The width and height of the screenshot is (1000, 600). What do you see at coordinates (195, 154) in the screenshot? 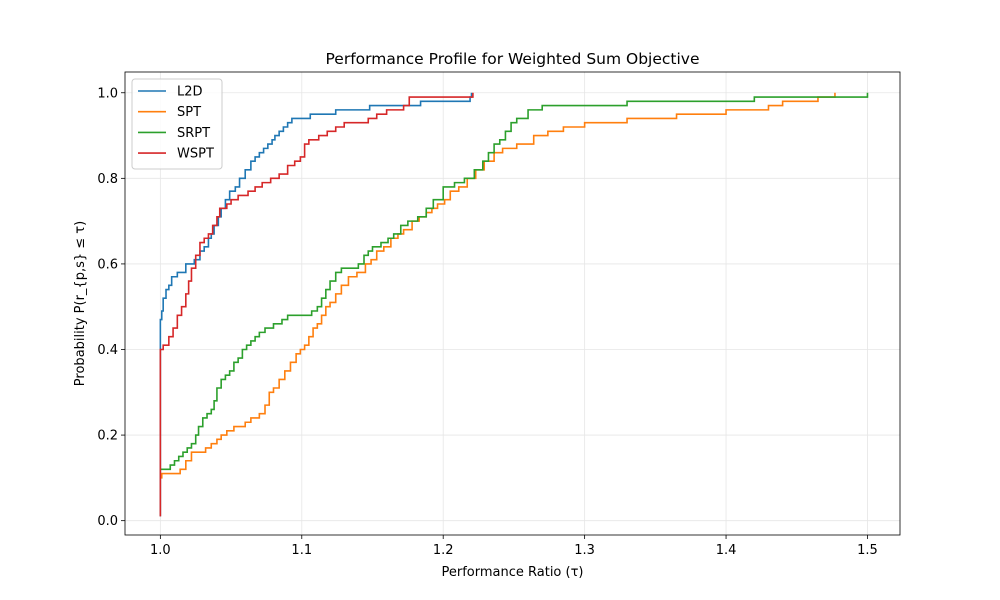
I see `legend-label-wspt: WSPT` at bounding box center [195, 154].